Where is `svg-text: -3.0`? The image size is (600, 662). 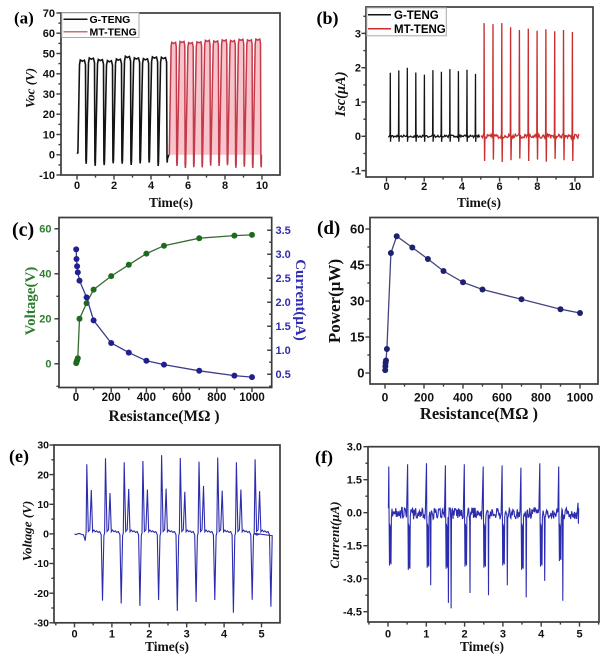 svg-text: -3.0 is located at coordinates (352, 580).